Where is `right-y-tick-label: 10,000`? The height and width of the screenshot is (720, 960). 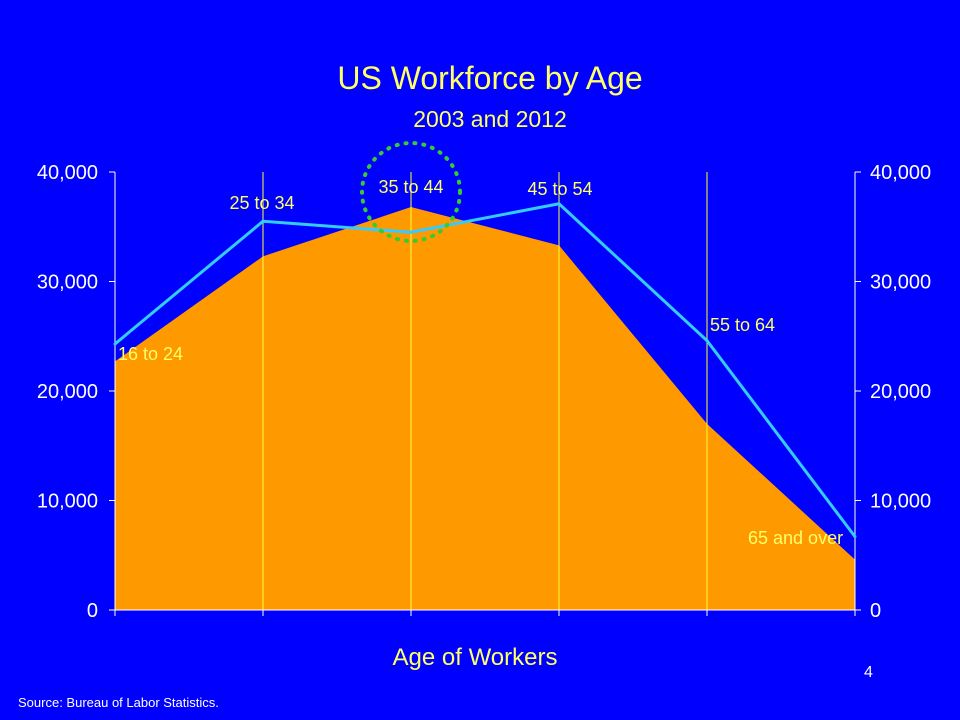
right-y-tick-label: 10,000 is located at coordinates (900, 502).